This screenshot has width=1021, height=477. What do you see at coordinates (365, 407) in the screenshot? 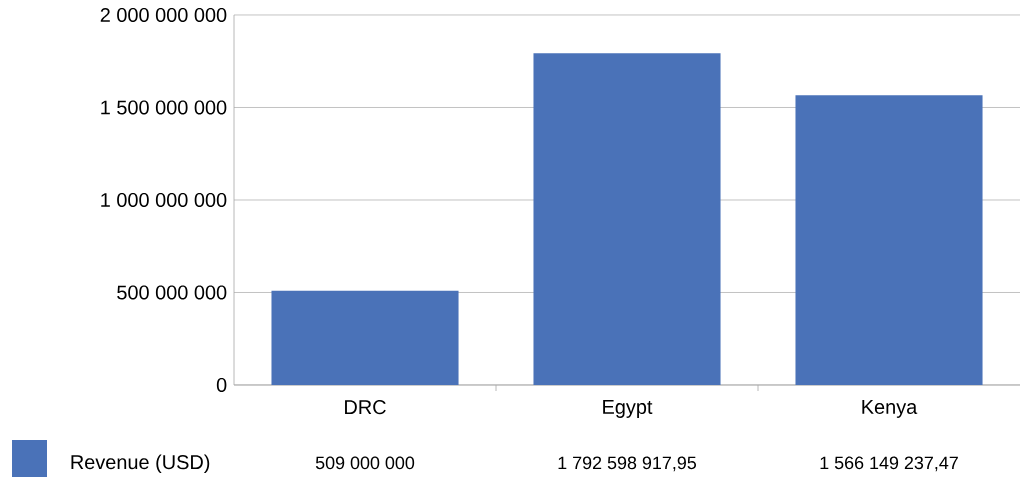
I see `x-tick-label: DRC` at bounding box center [365, 407].